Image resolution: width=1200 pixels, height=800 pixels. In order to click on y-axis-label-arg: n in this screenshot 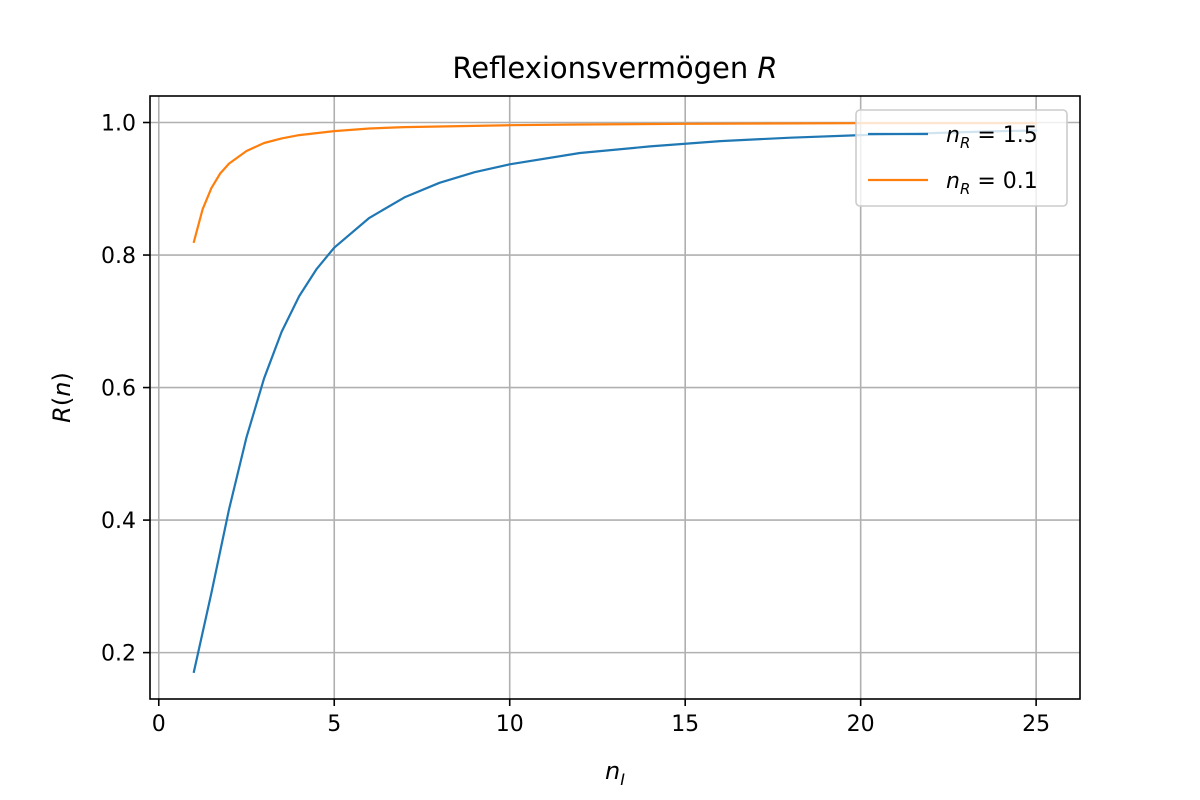, I will do `click(62, 389)`.